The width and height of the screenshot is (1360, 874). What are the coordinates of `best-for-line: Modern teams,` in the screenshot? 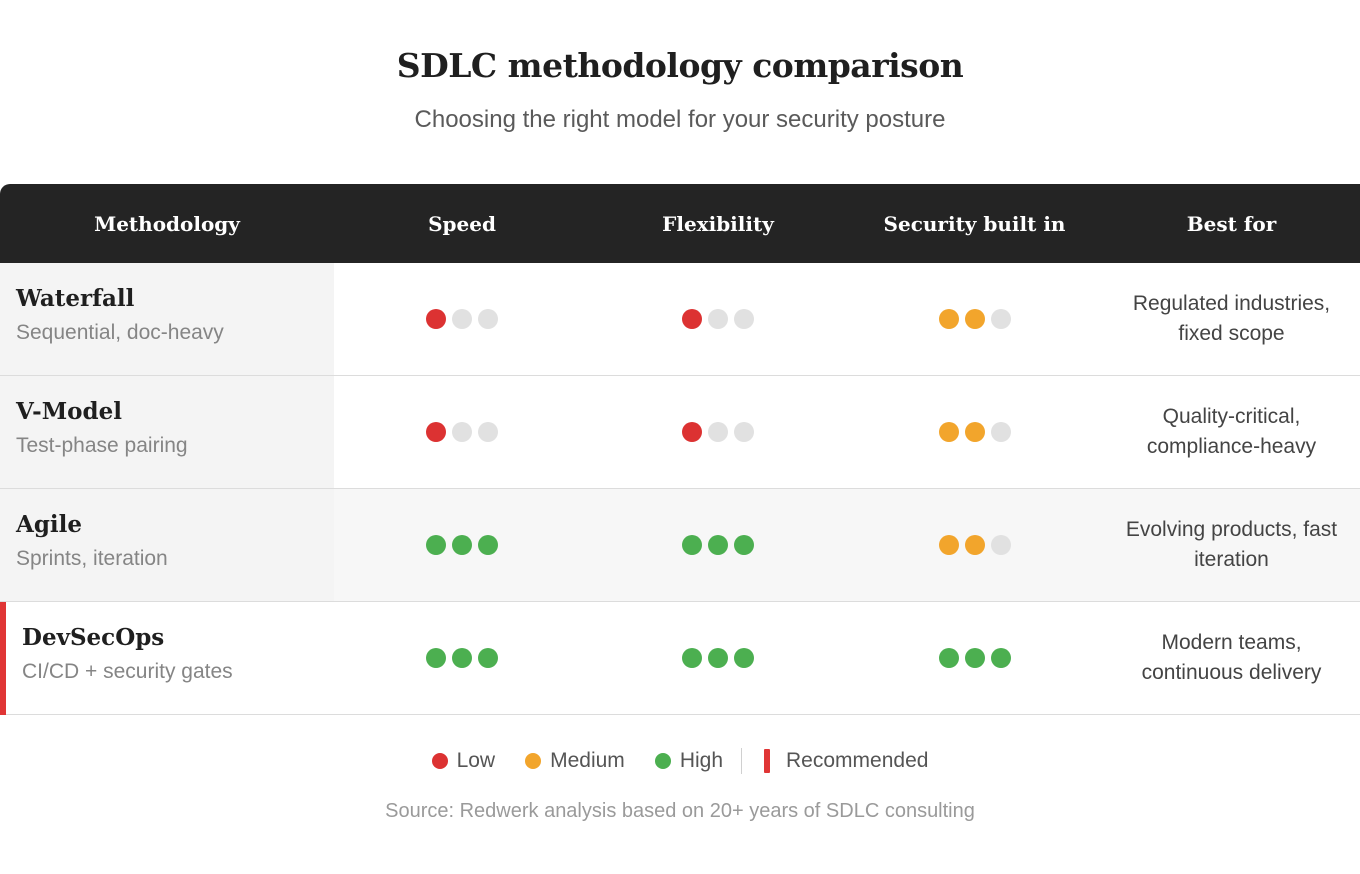 It's located at (1231, 642).